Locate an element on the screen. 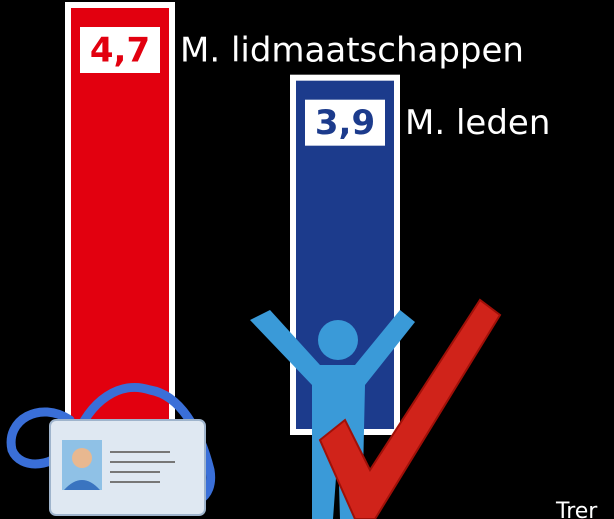  category-label: M. leden is located at coordinates (477, 123).